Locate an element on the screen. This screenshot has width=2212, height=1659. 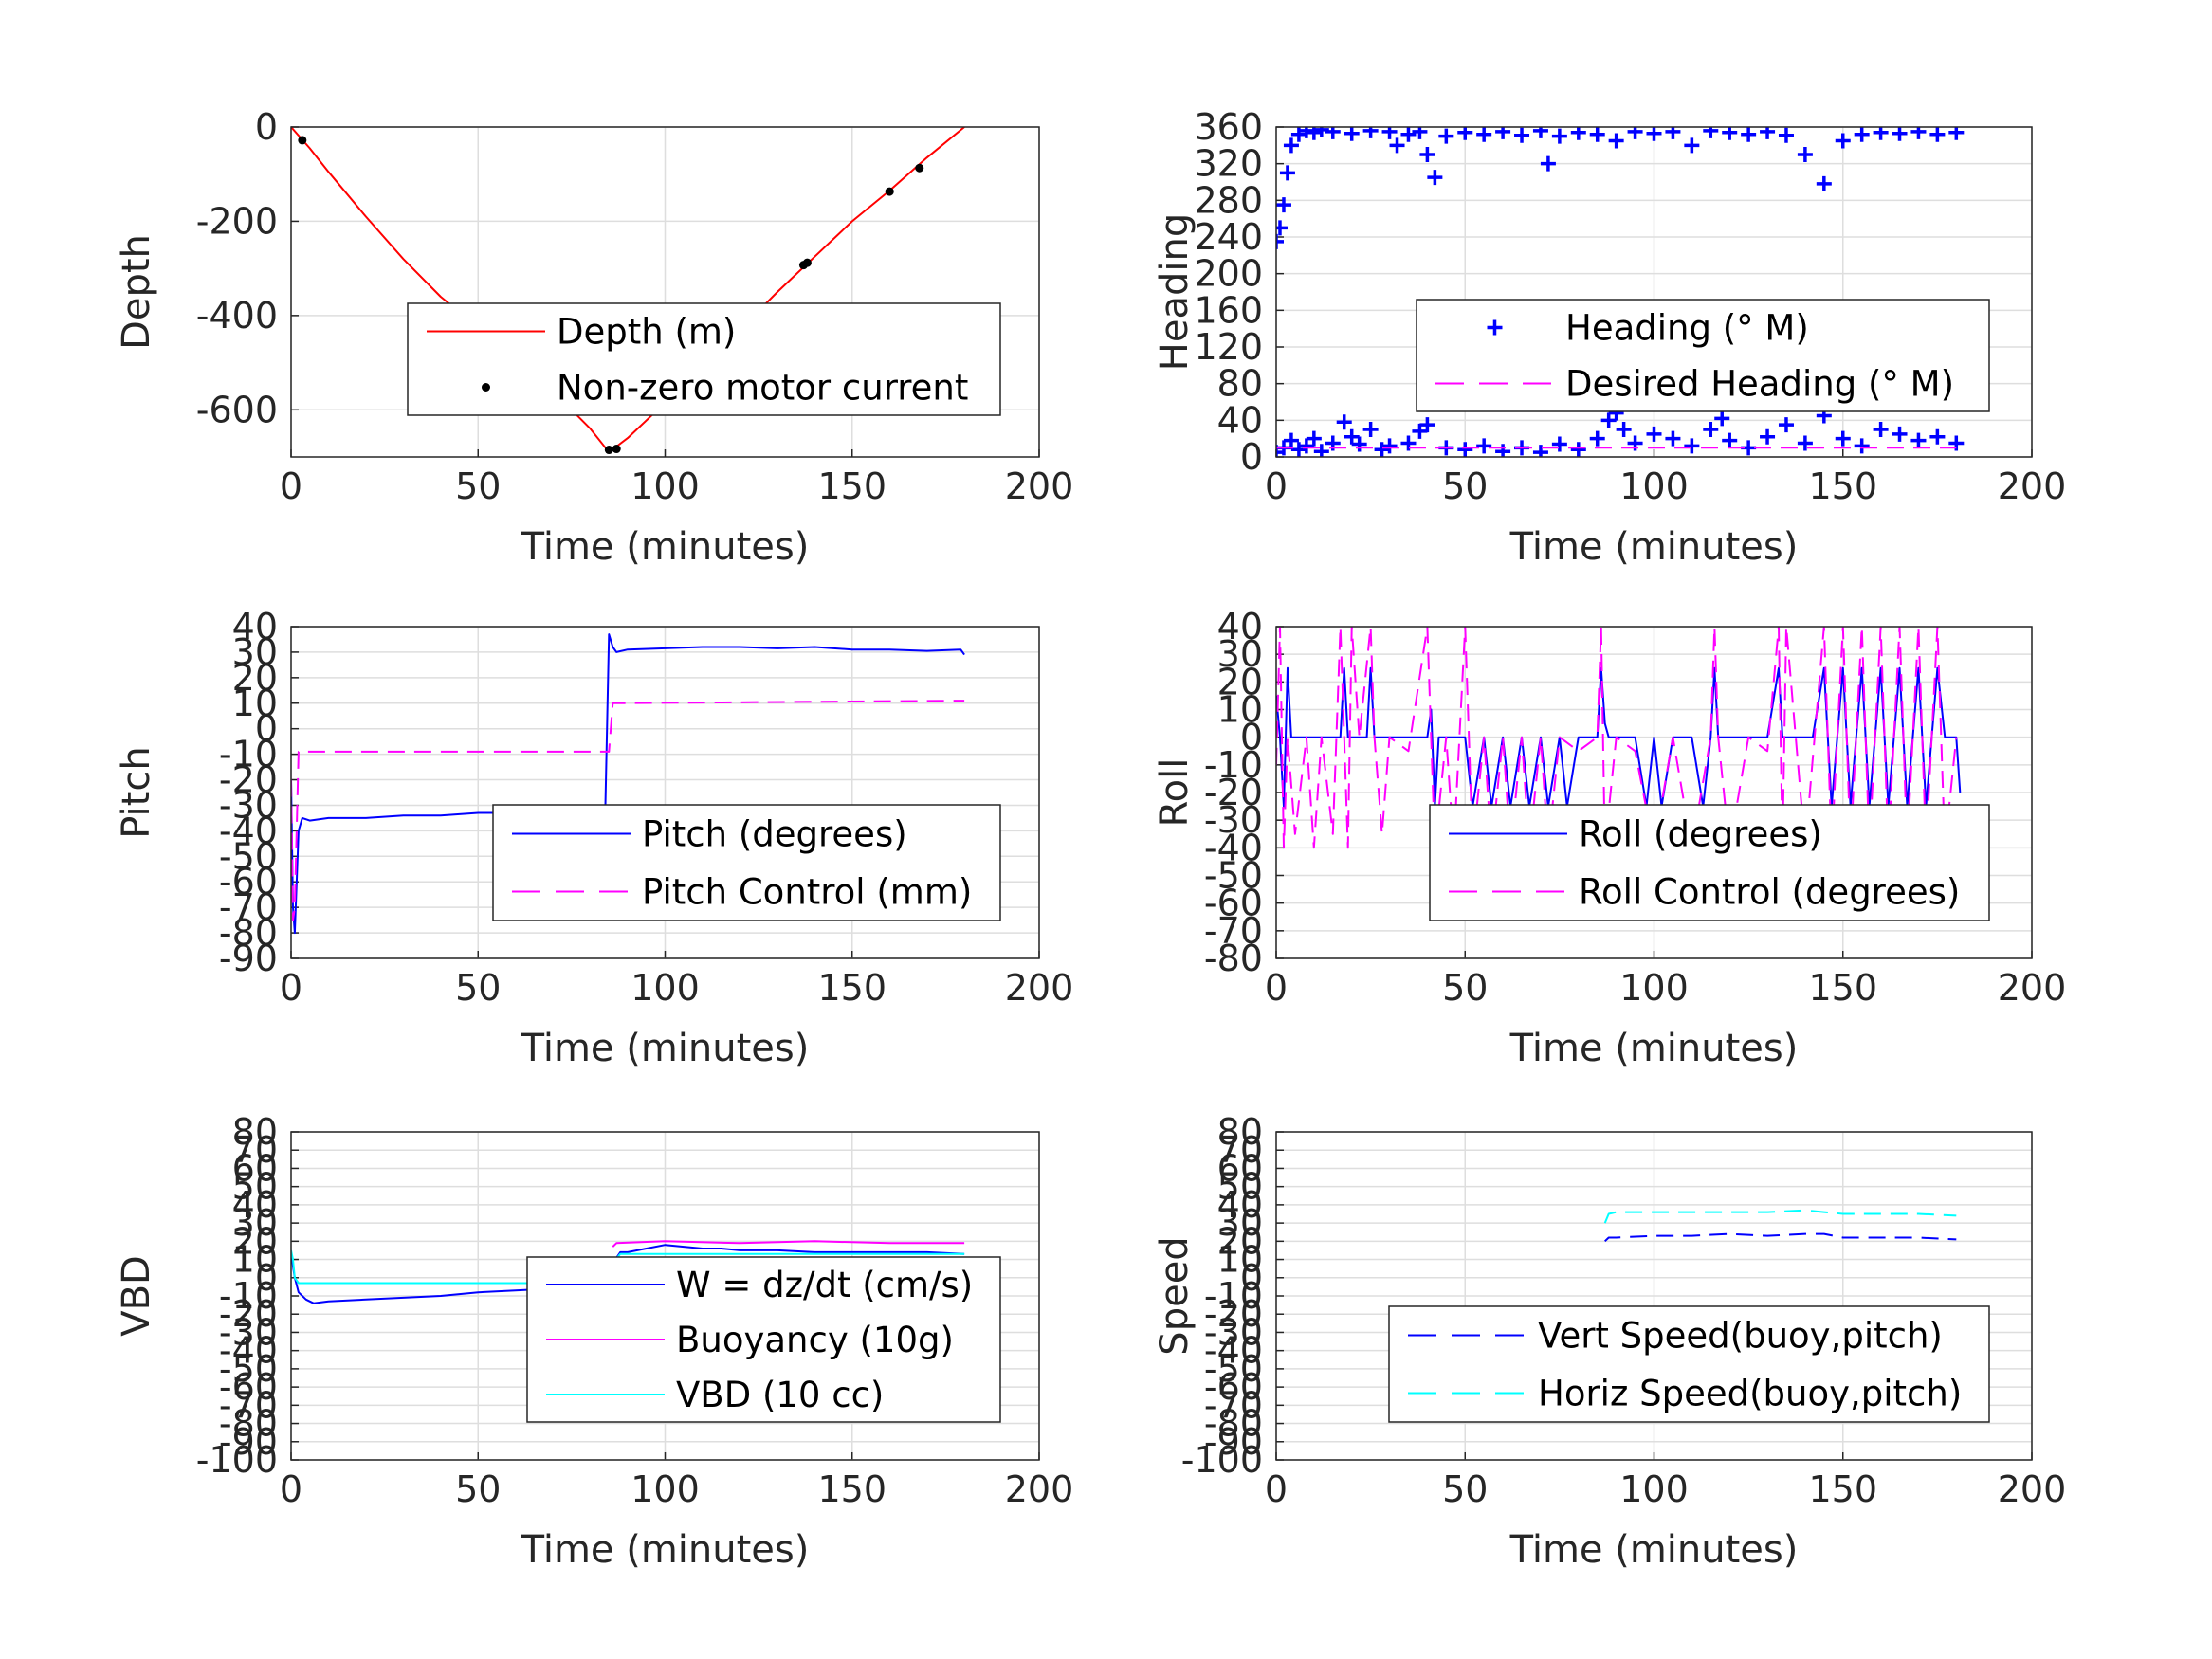
y-tick-label: 20 is located at coordinates (255, 1241).